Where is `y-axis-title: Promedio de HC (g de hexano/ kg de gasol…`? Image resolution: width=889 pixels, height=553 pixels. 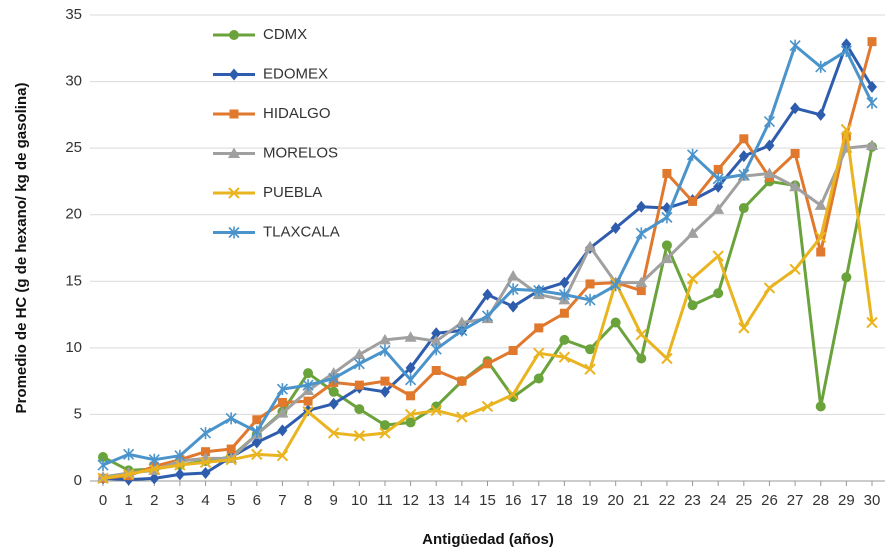 y-axis-title: Promedio de HC (g de hexano/ kg de gasol… is located at coordinates (21, 248).